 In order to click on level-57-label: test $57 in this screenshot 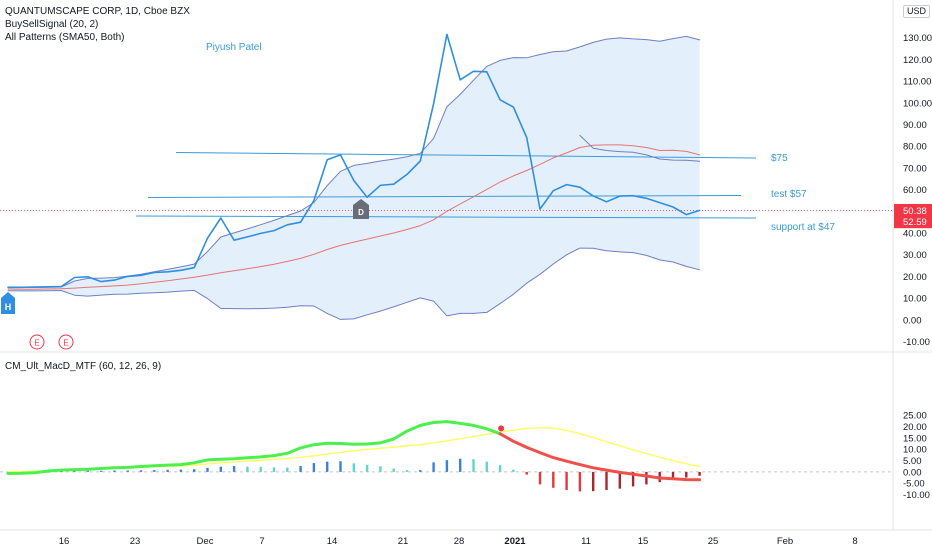, I will do `click(789, 194)`.